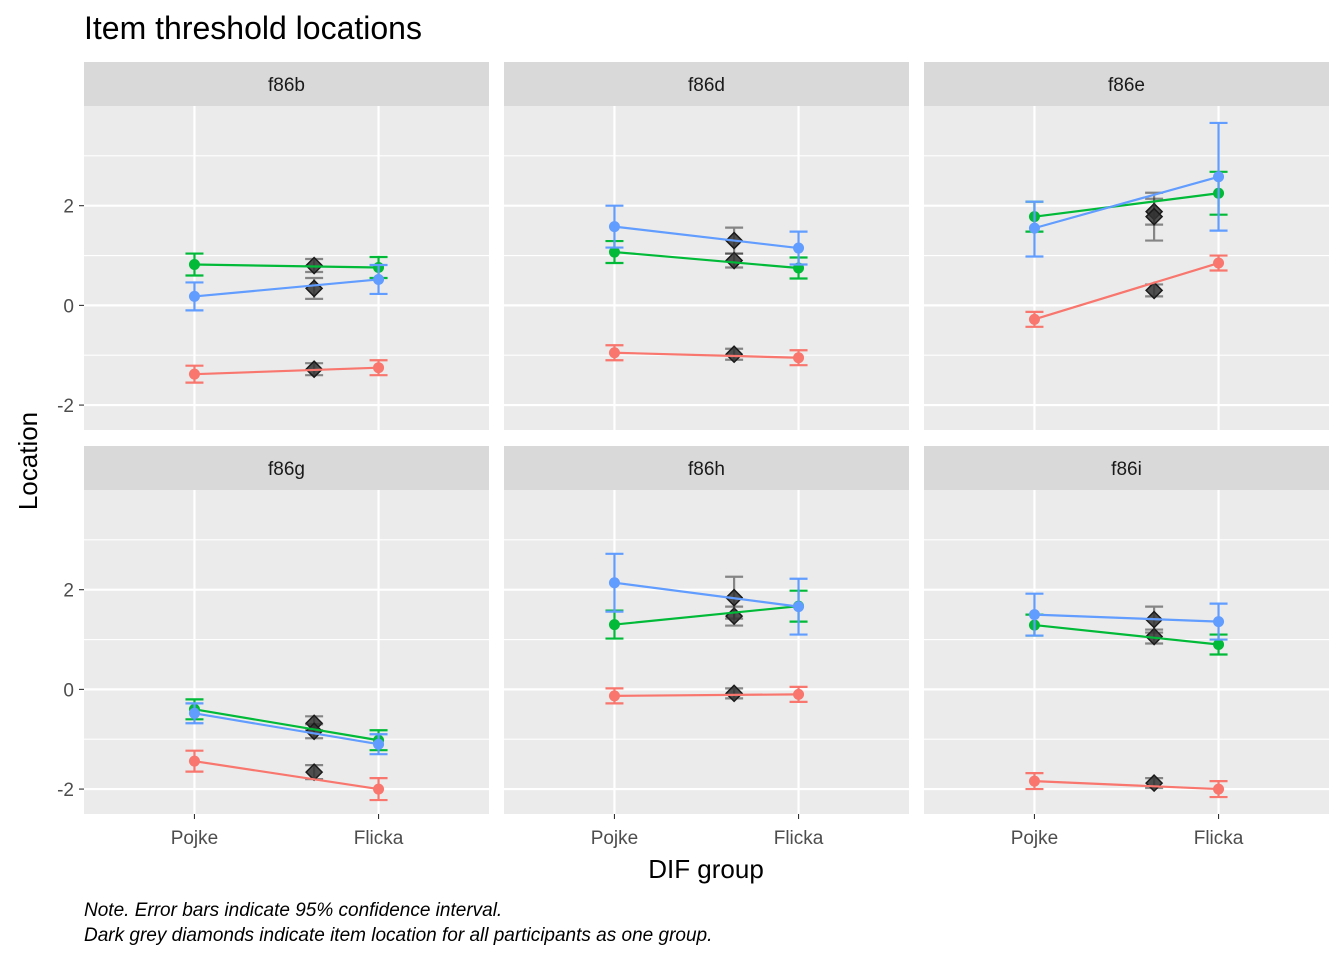  I want to click on facet-label: f86h, so click(706, 469).